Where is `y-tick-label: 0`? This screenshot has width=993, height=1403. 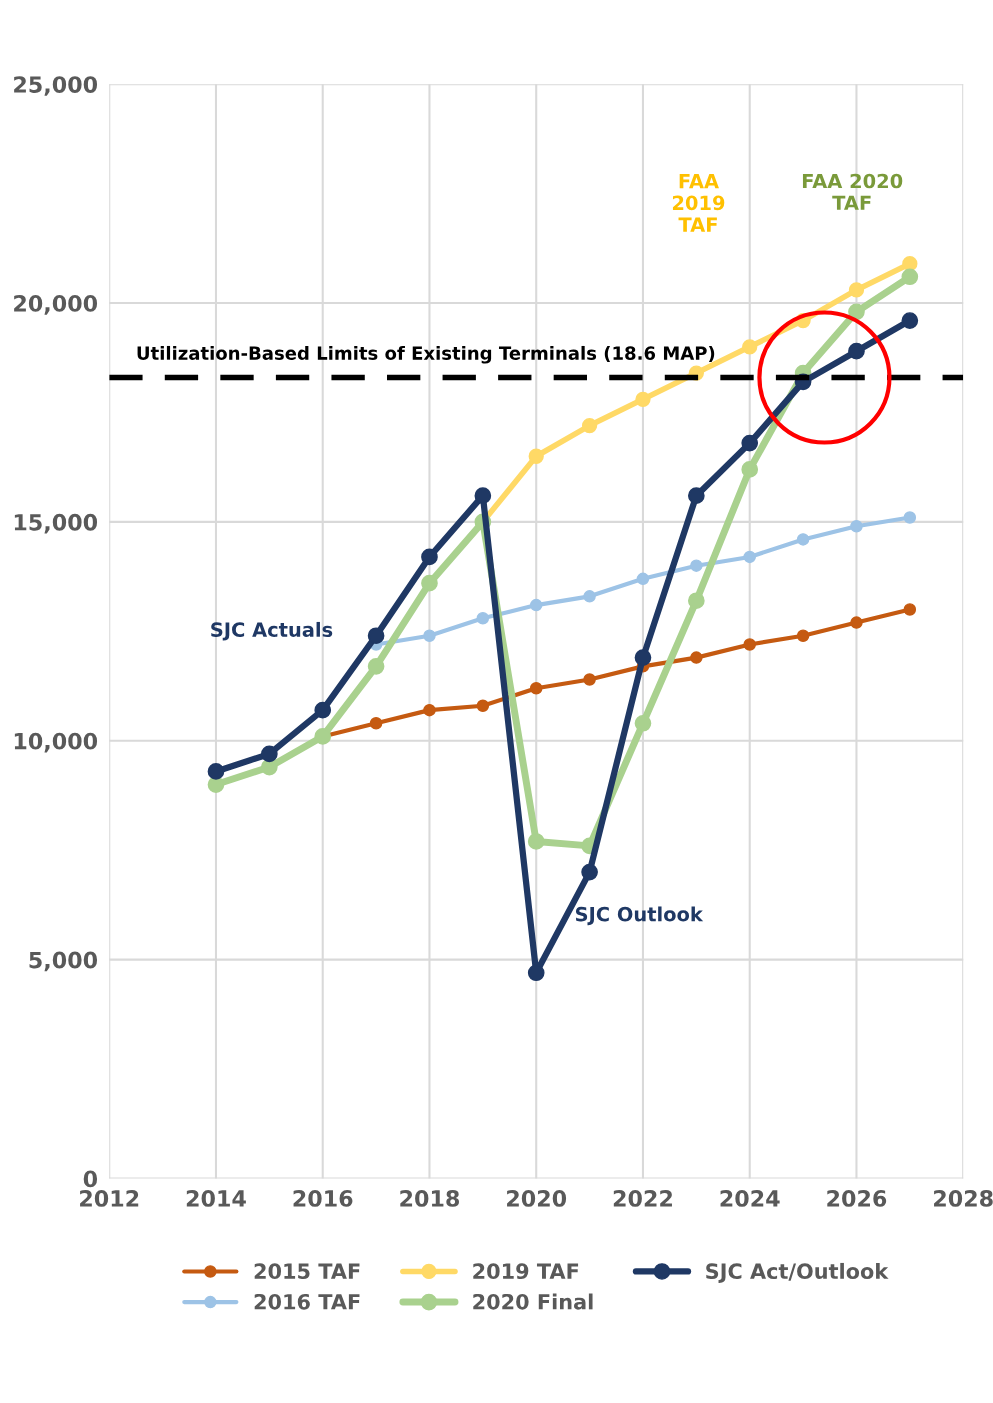 y-tick-label: 0 is located at coordinates (90, 1179).